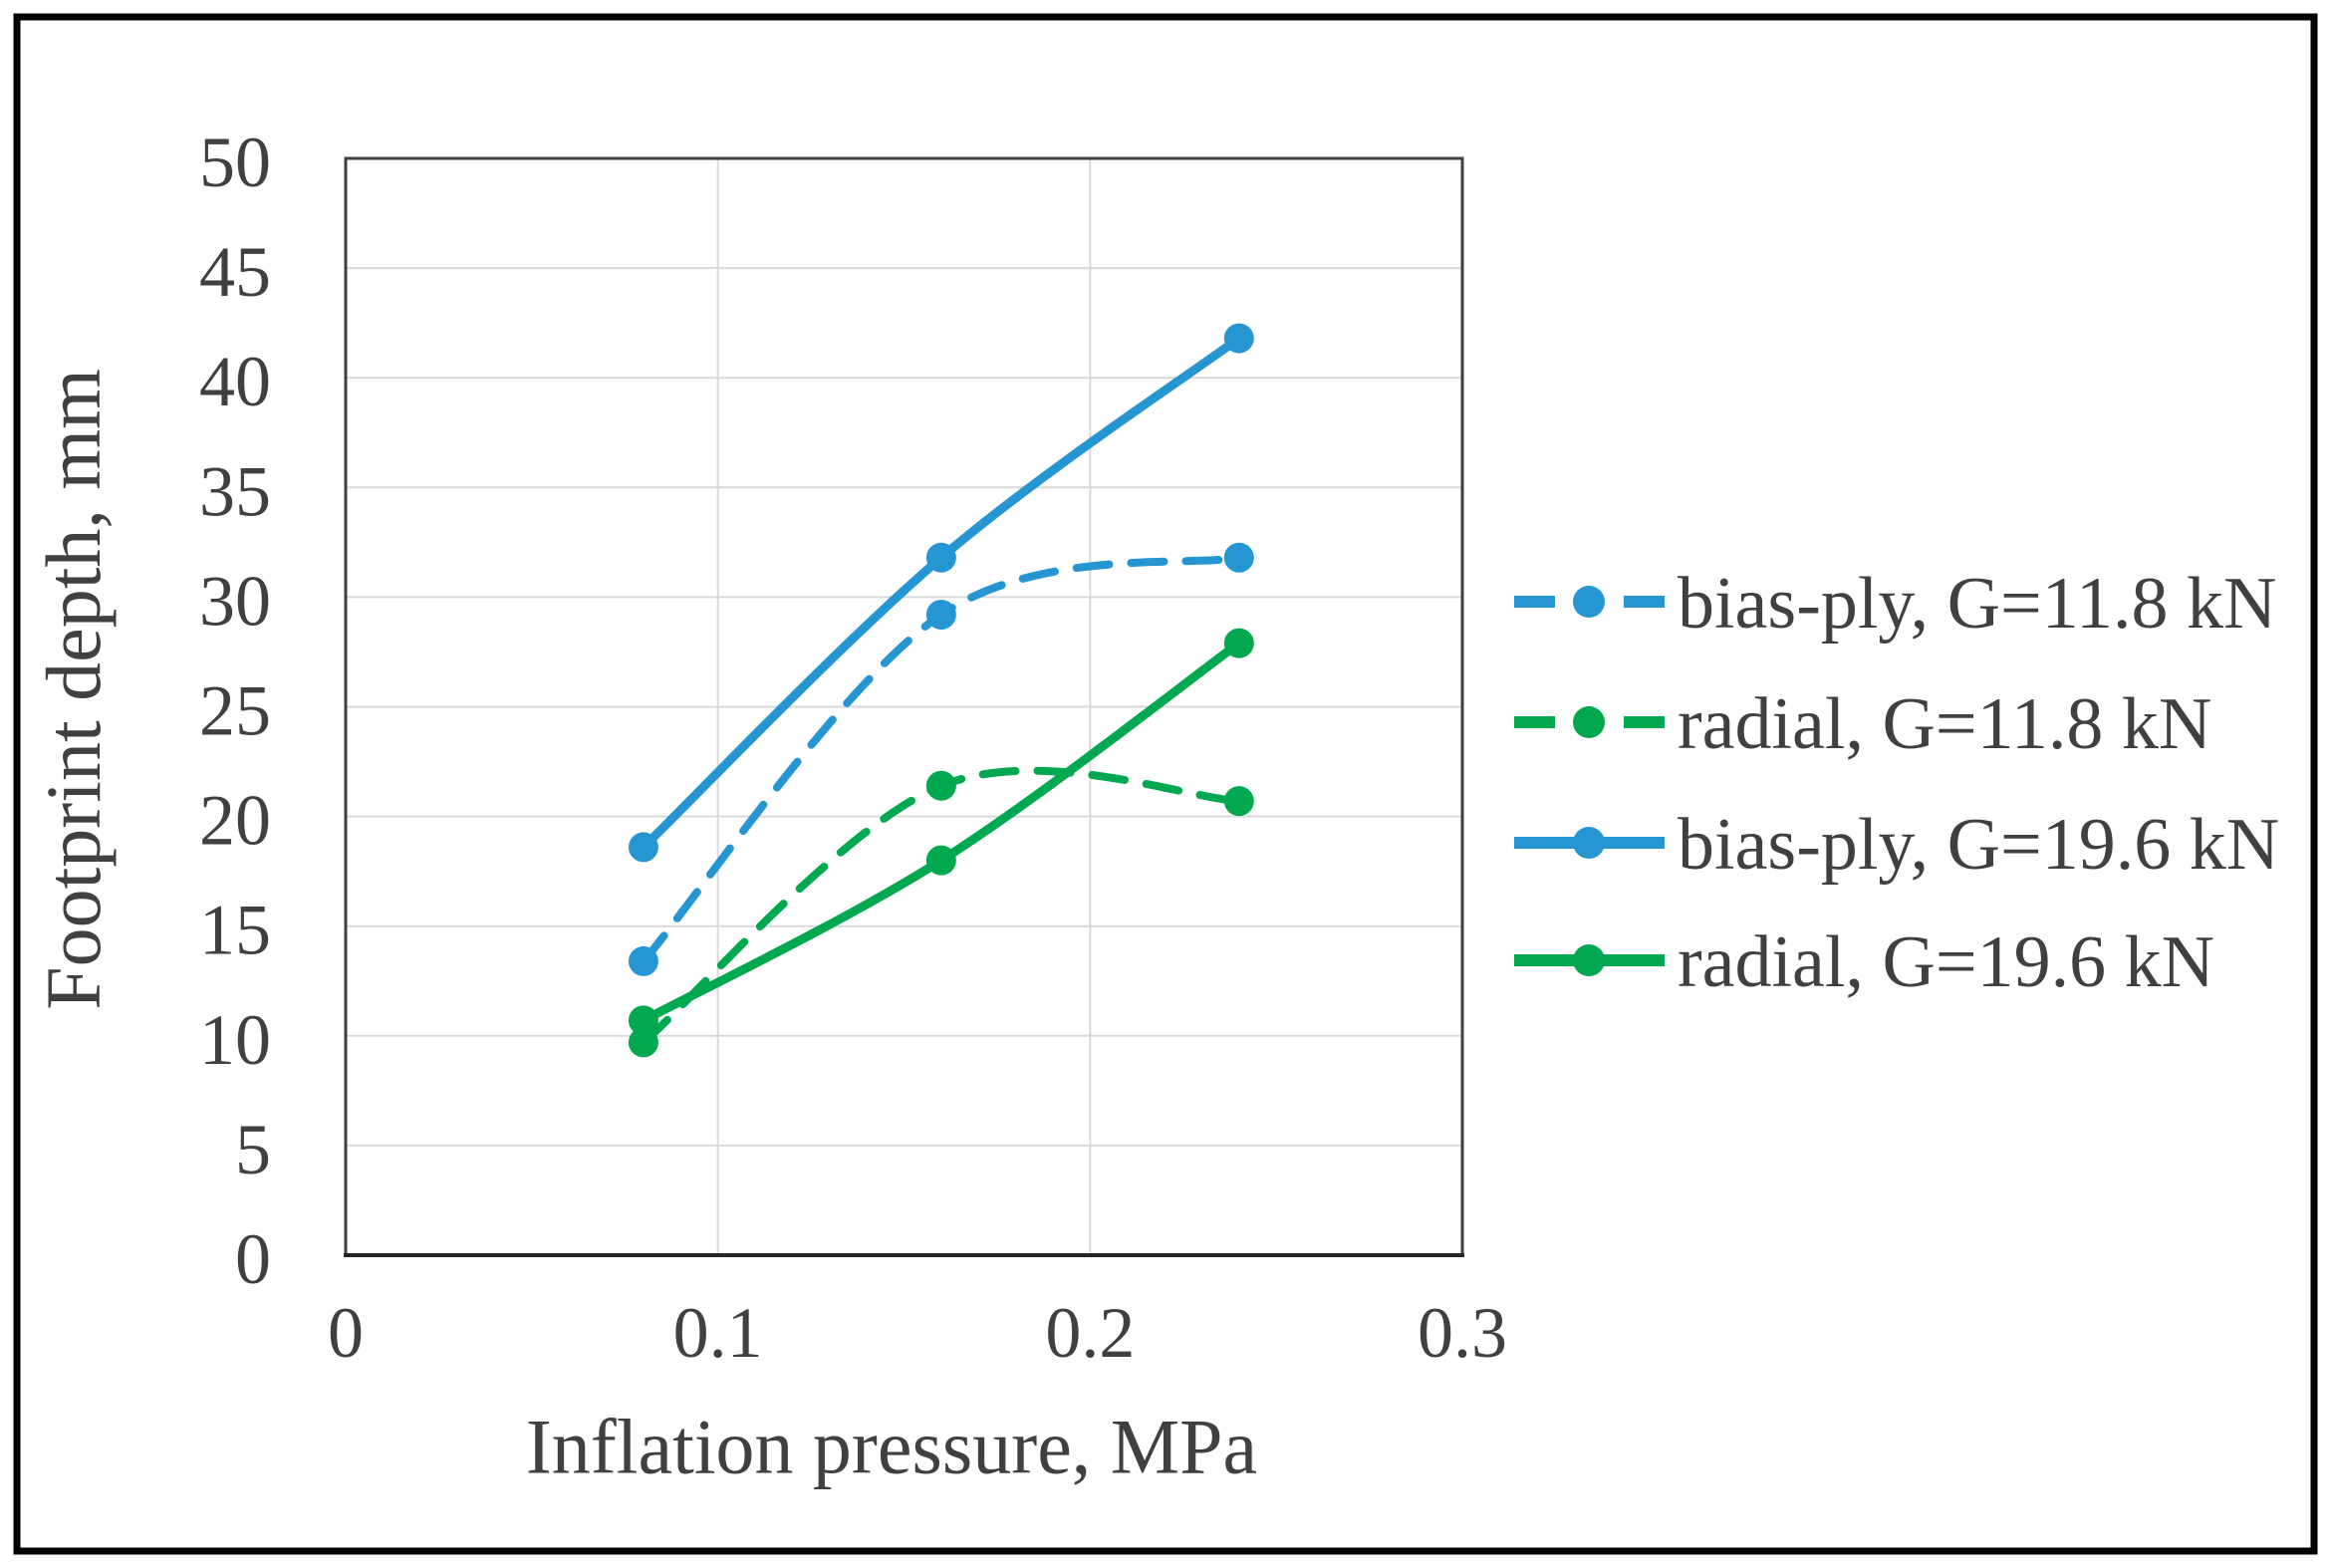  What do you see at coordinates (1978, 845) in the screenshot?
I see `legend-label: bias-ply, G=19.6 kN` at bounding box center [1978, 845].